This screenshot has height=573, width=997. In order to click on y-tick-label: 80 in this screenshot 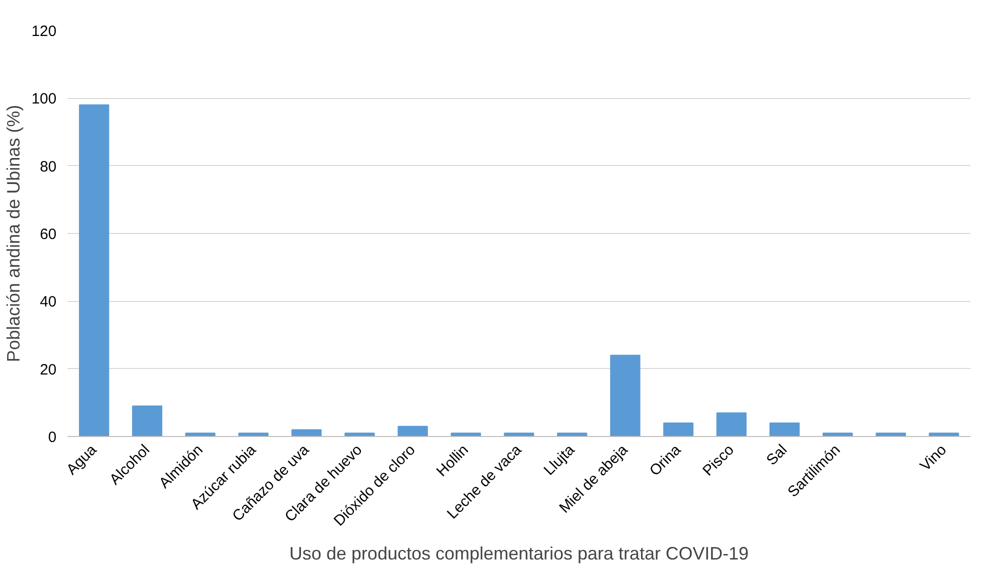, I will do `click(48, 167)`.